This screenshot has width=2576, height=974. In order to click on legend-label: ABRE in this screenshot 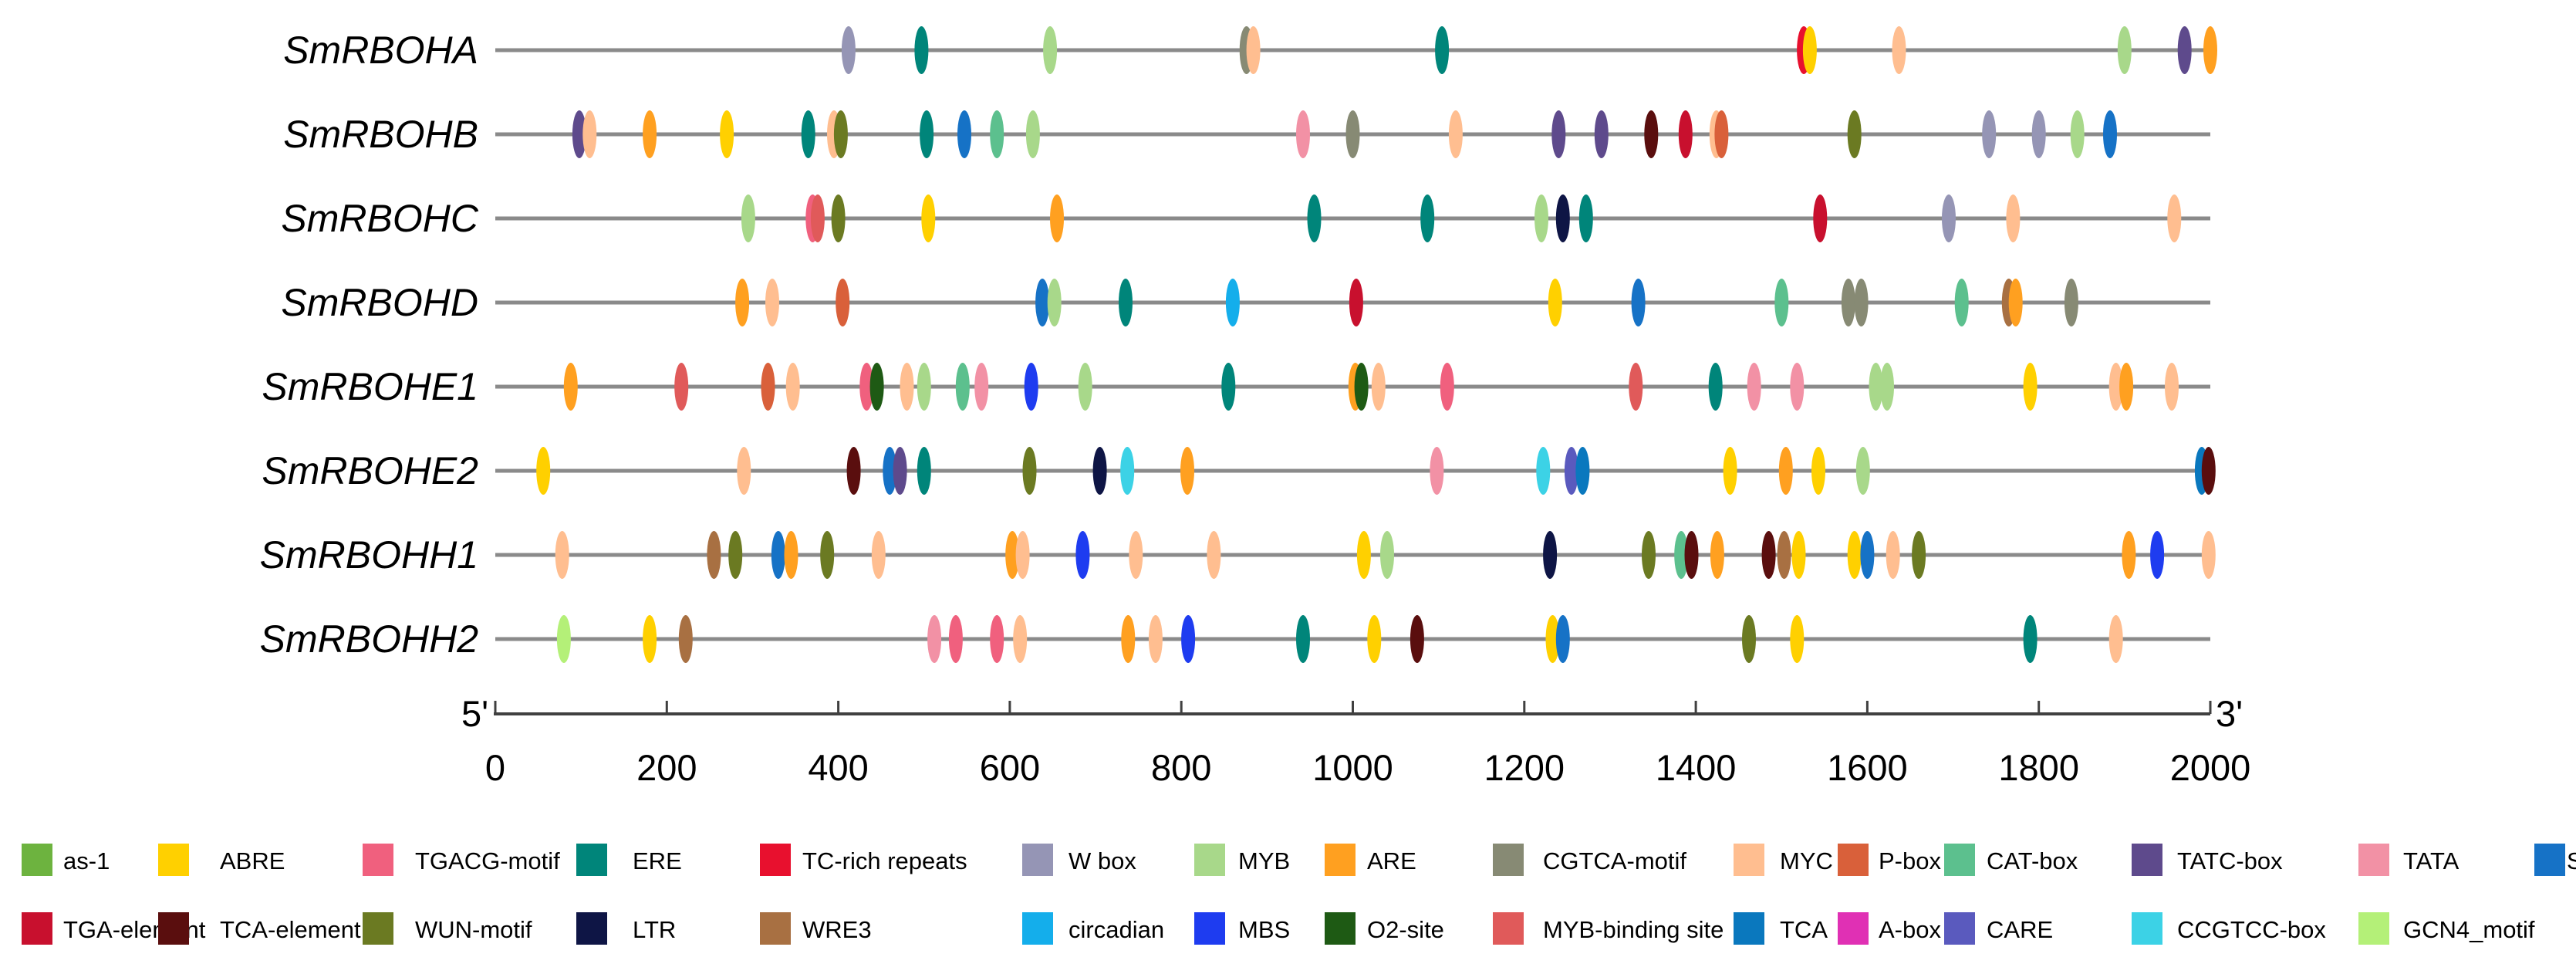, I will do `click(253, 860)`.